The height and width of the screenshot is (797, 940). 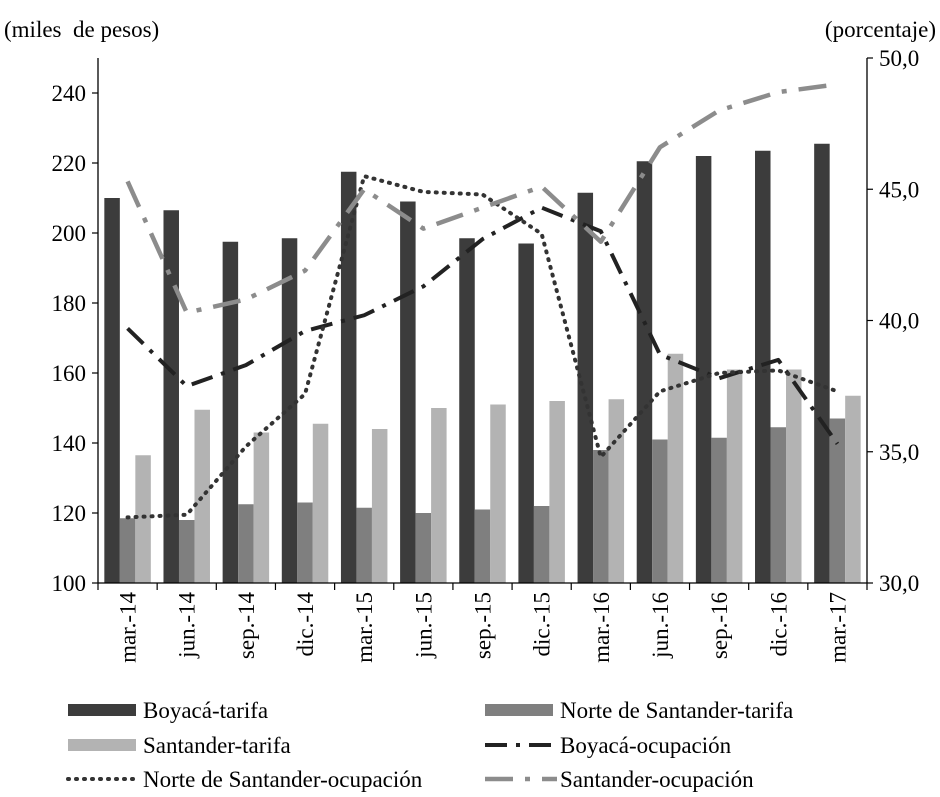 I want to click on left-tick-label: 220, so click(x=69, y=163).